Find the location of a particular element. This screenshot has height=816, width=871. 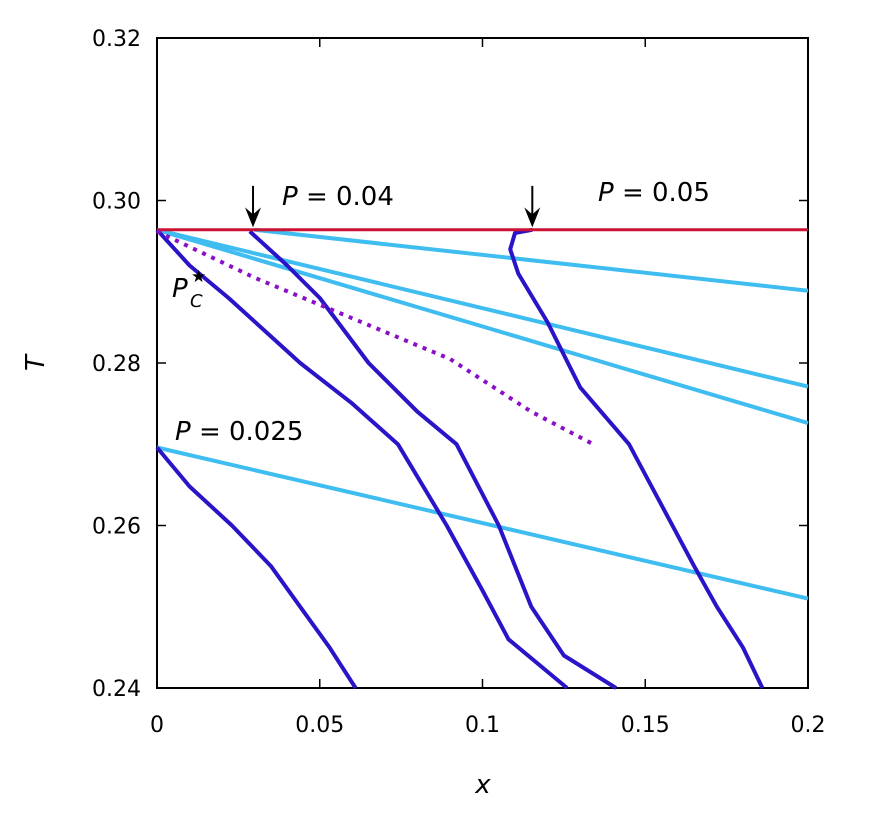

x-tick-label: 0.15 is located at coordinates (645, 725).